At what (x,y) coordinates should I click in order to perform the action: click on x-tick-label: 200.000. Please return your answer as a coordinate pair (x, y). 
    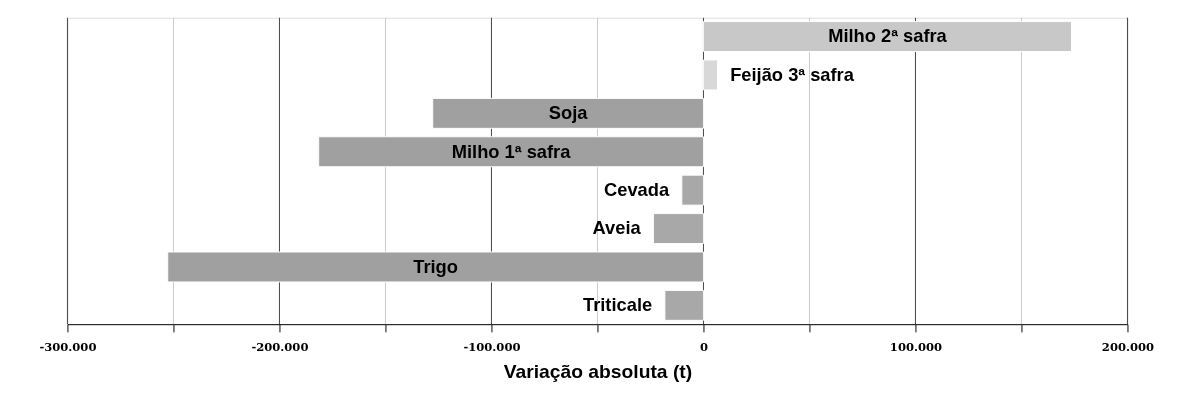
    Looking at the image, I should click on (1128, 346).